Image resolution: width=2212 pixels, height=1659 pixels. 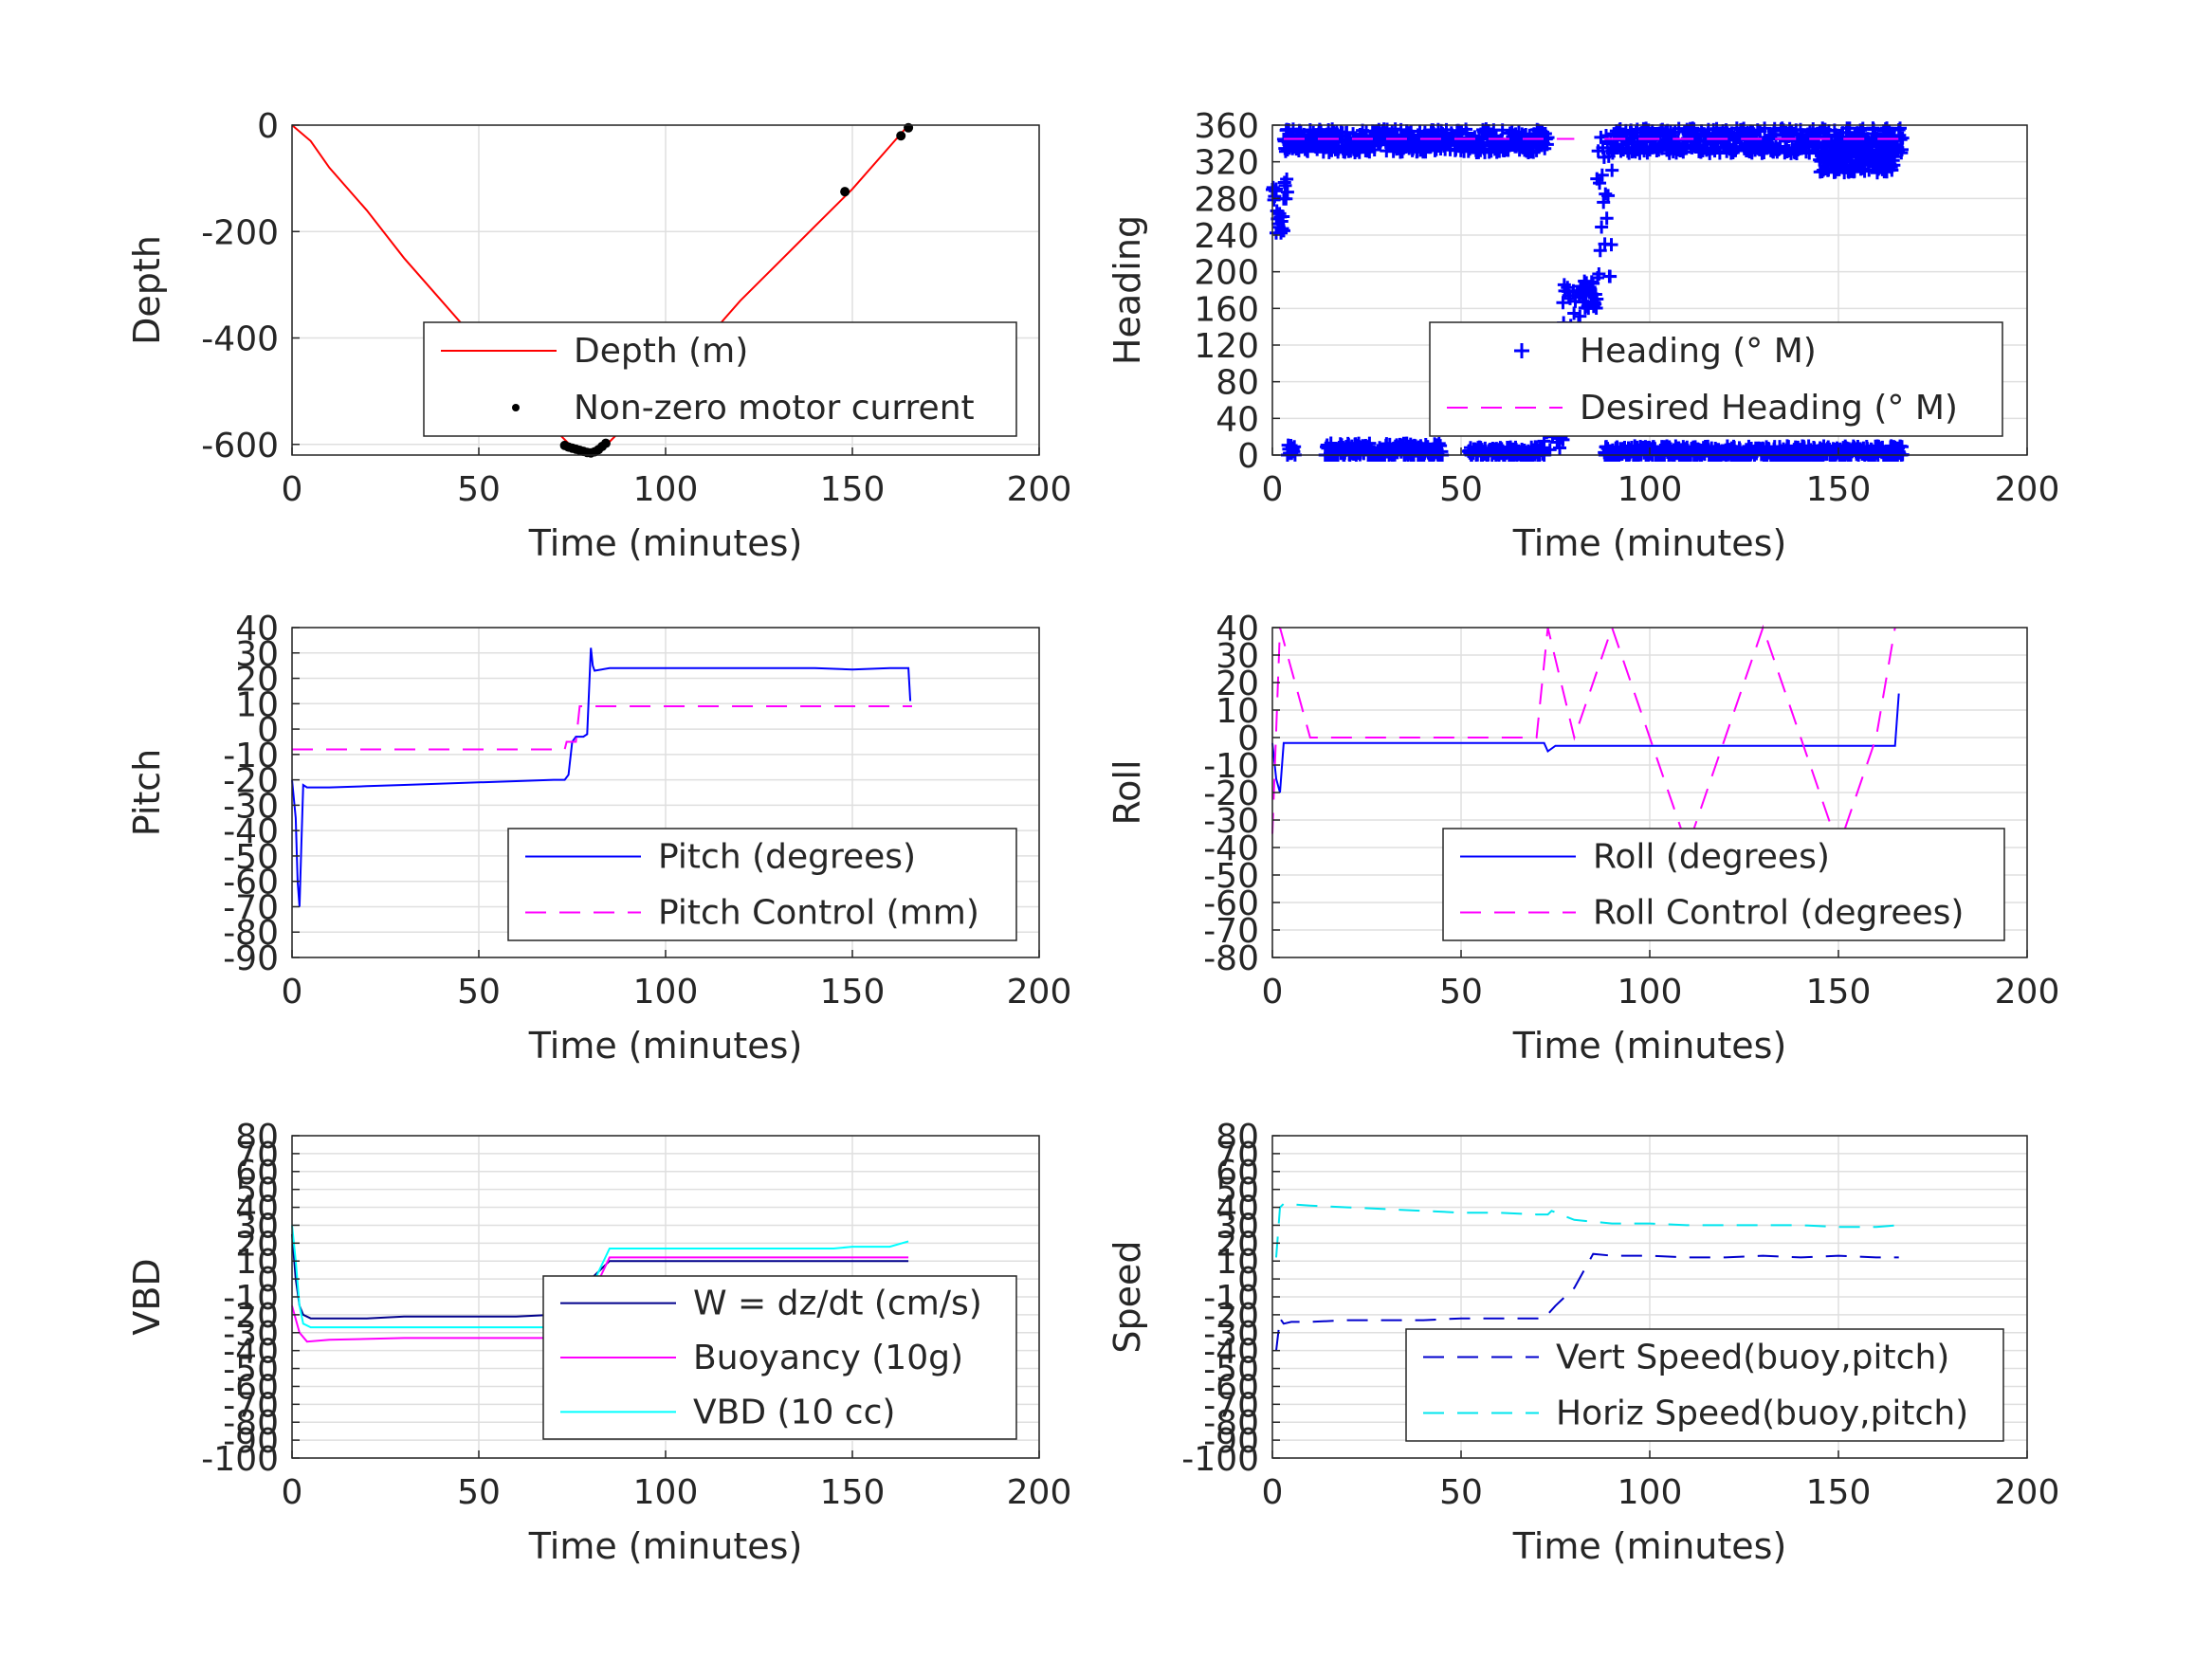 What do you see at coordinates (240, 339) in the screenshot?
I see `y-tick-label: -400` at bounding box center [240, 339].